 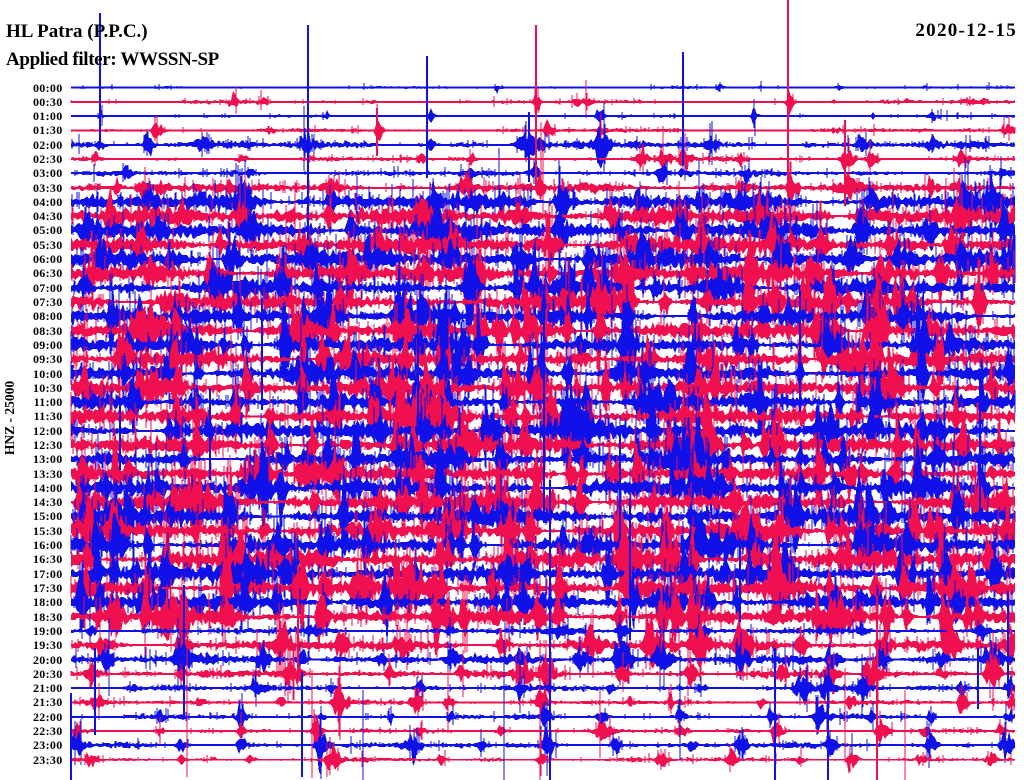 I want to click on svg-text: 17:00, so click(x=48, y=574).